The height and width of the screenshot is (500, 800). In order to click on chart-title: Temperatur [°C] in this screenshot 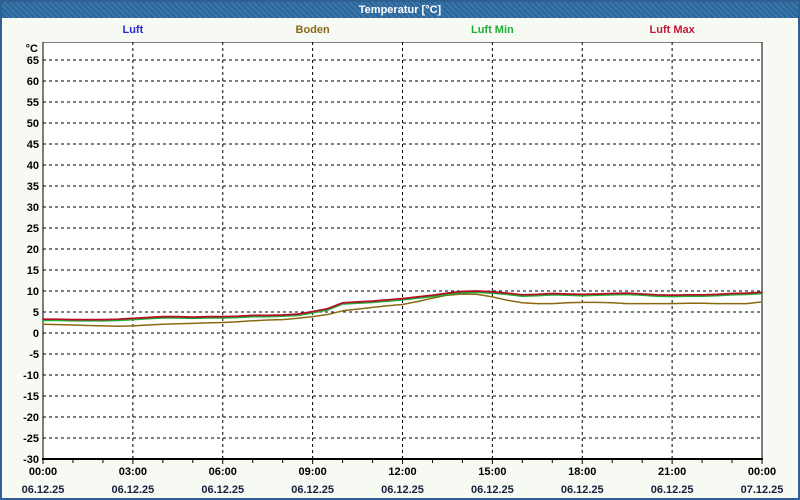, I will do `click(400, 10)`.